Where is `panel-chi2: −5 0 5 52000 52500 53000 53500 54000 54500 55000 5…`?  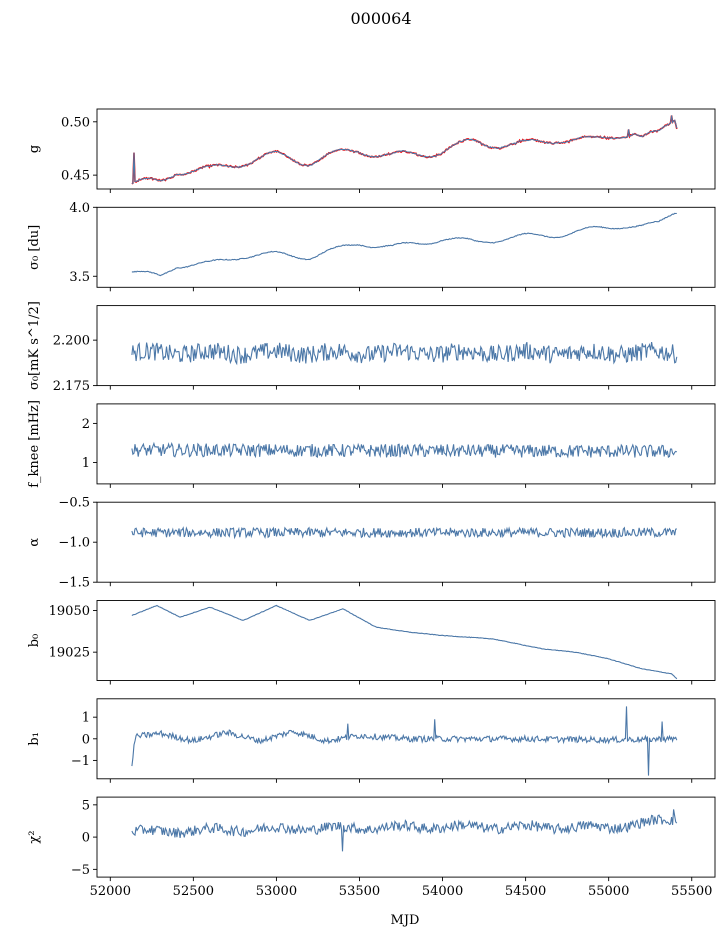
panel-chi2: −5 0 5 52000 52500 53000 53500 54000 54500 55000 5… is located at coordinates (371, 847).